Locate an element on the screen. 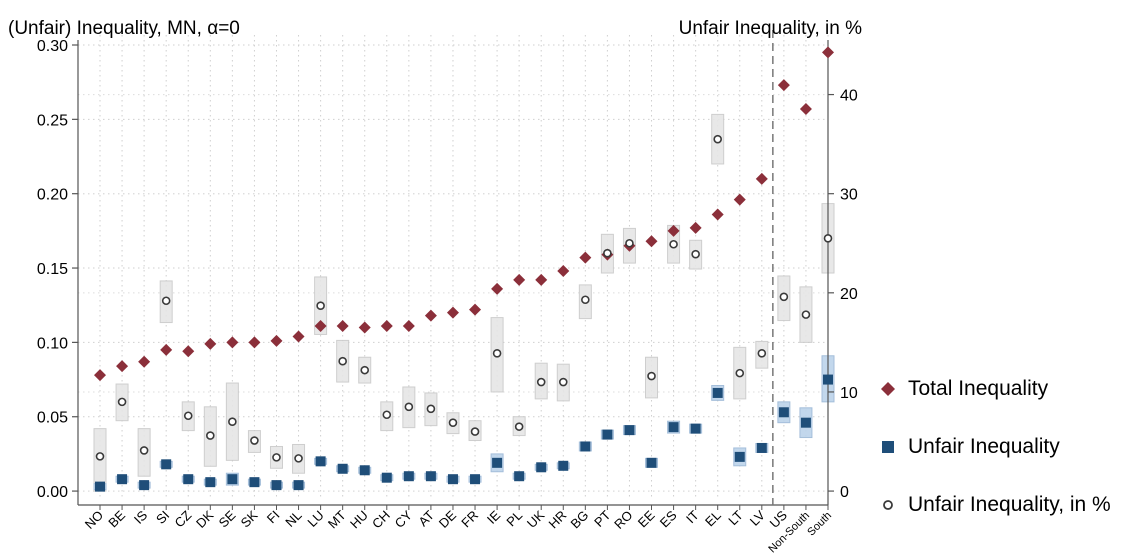 The width and height of the screenshot is (1137, 560). right-tick-label: 20 is located at coordinates (849, 294).